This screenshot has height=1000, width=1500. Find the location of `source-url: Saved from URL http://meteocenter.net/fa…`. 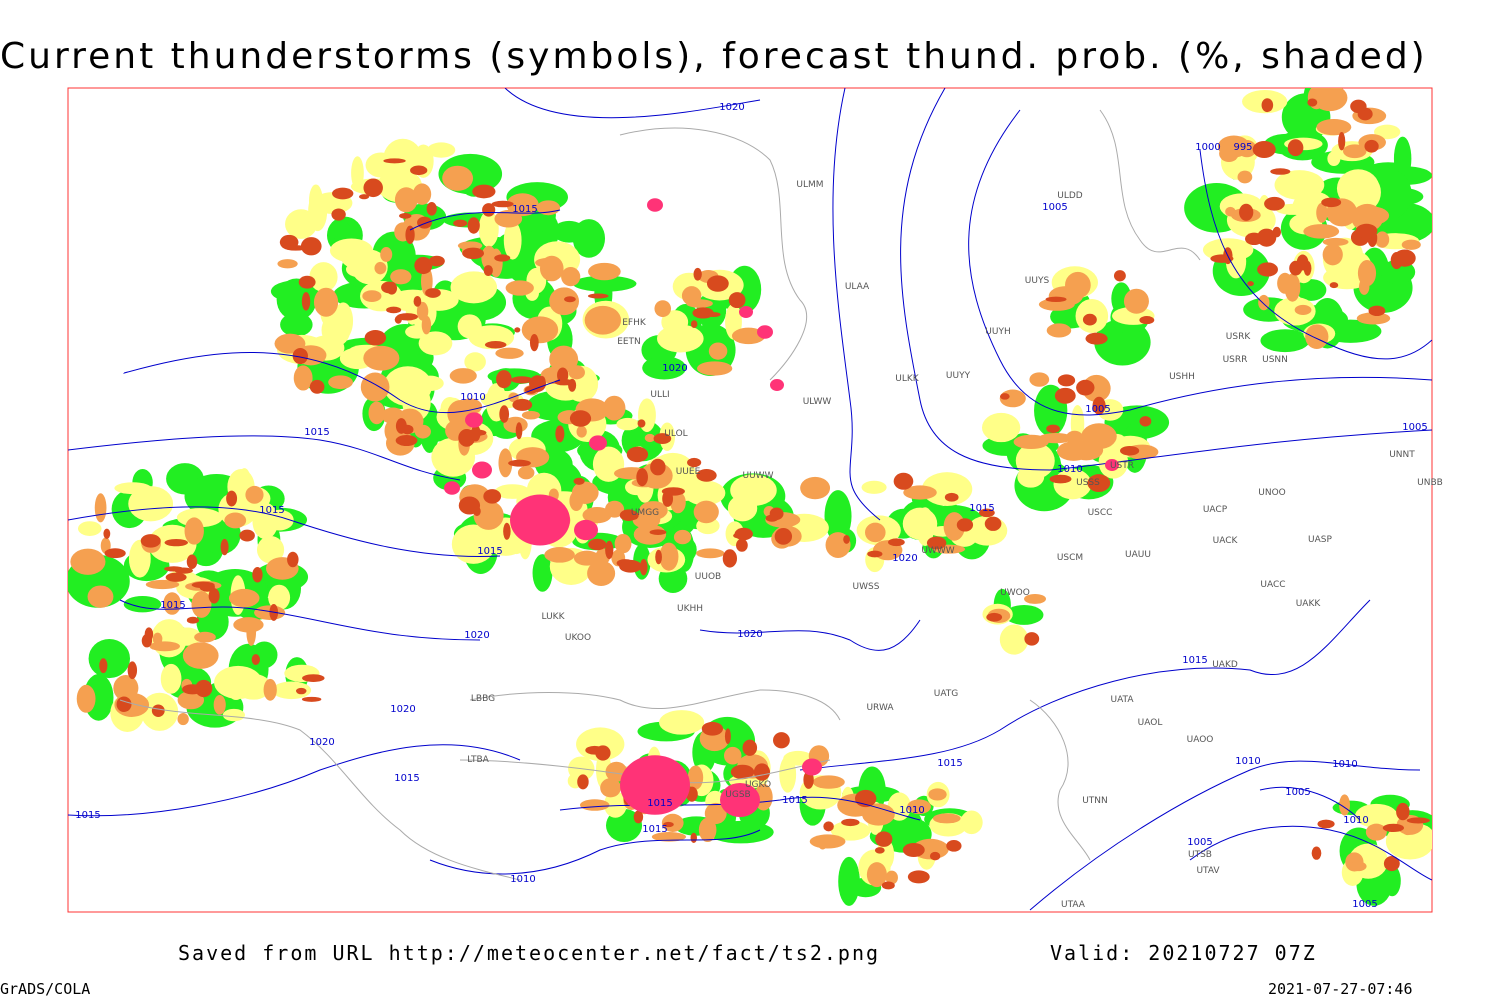

source-url: Saved from URL http://meteocenter.net/fa… is located at coordinates (529, 953).